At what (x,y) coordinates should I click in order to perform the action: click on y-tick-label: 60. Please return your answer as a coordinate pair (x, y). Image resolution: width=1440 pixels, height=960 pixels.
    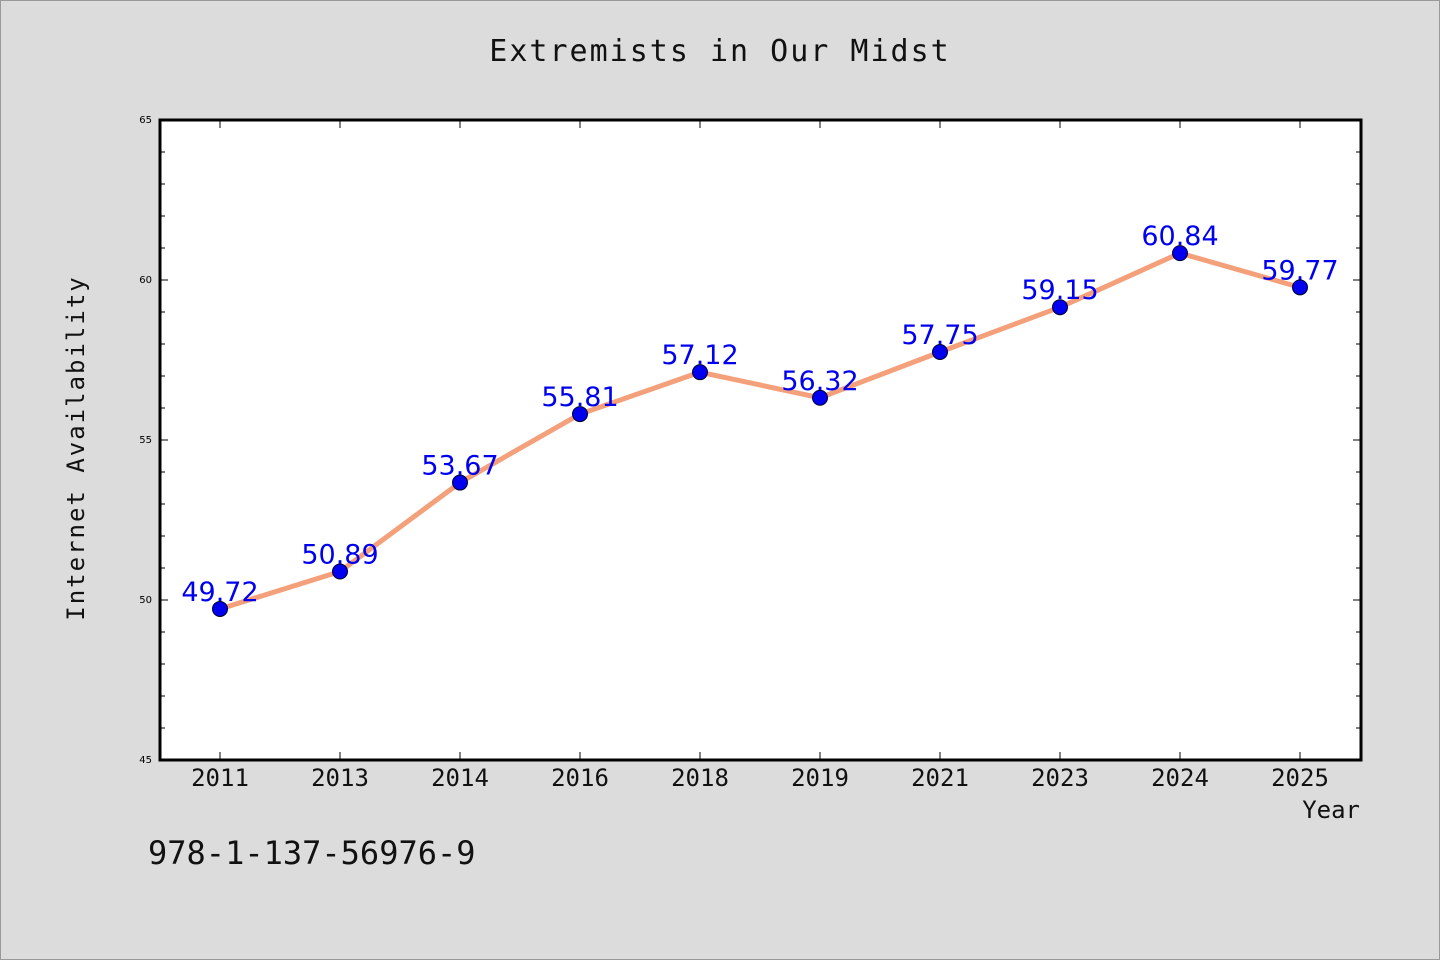
    Looking at the image, I should click on (145, 280).